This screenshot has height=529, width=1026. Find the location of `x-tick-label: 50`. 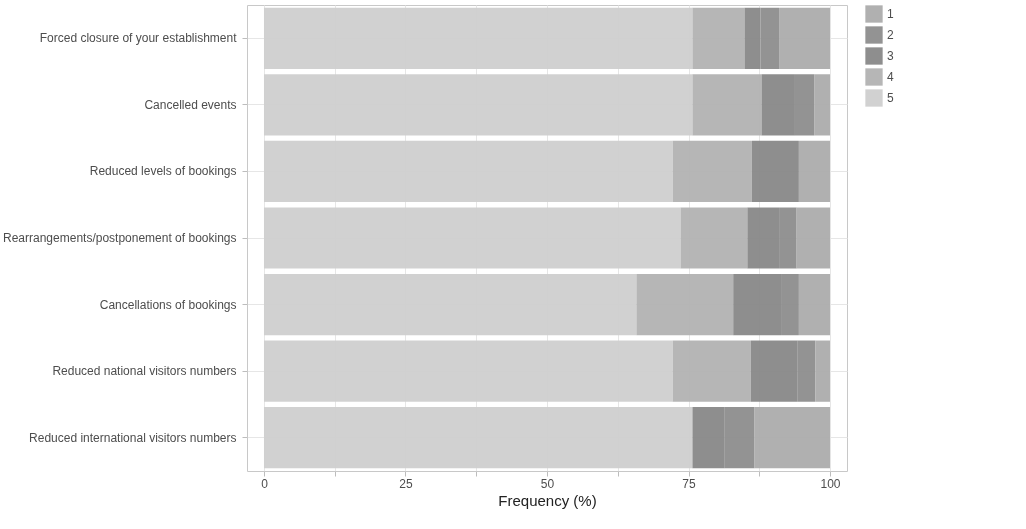

x-tick-label: 50 is located at coordinates (547, 483).